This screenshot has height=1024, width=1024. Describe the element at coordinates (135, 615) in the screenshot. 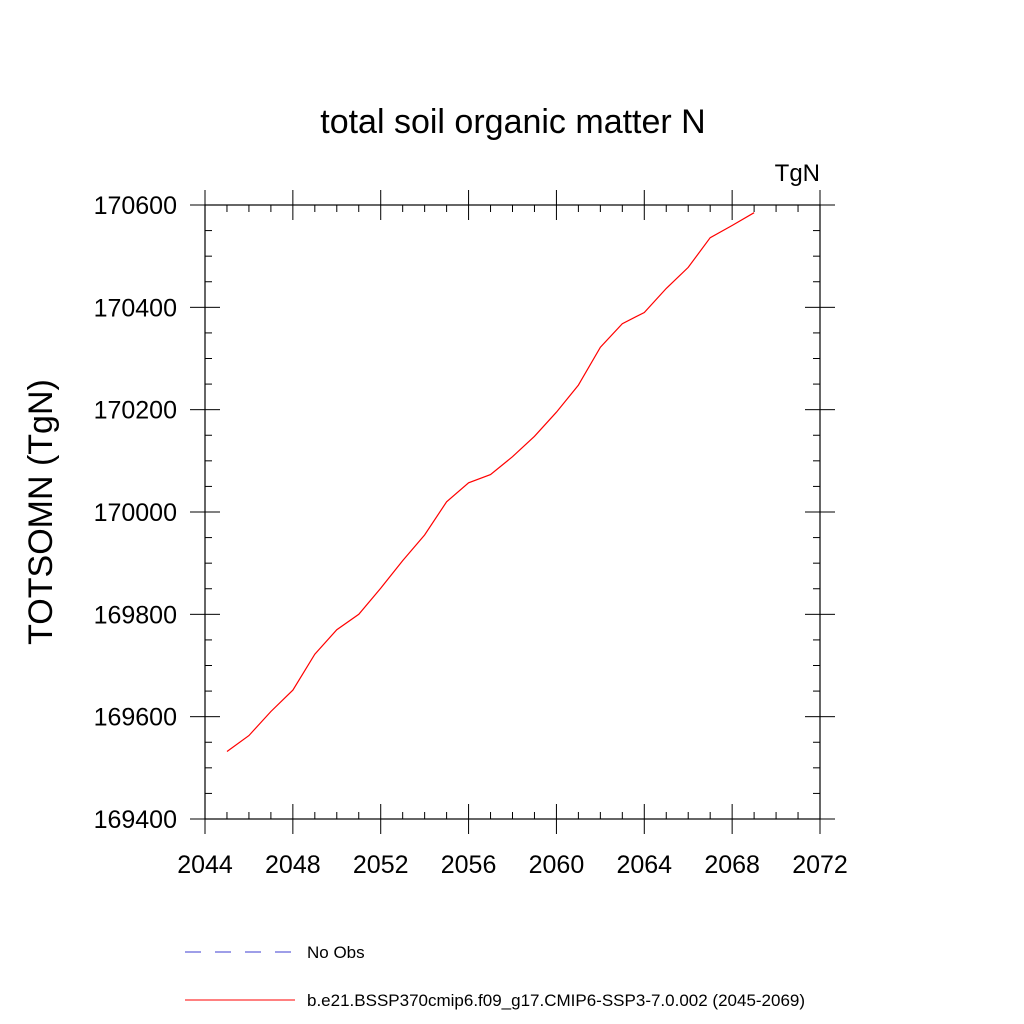

I see `y-tick-label: 169800` at that location.